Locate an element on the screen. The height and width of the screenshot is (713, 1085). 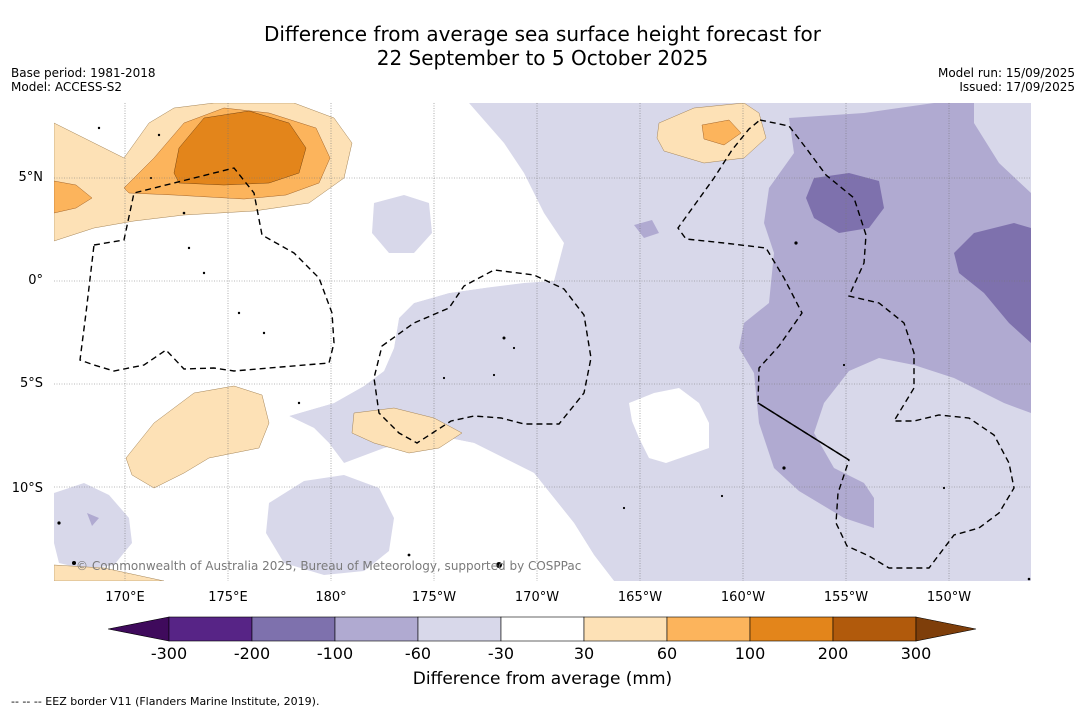
colorbar-tick: -60 is located at coordinates (418, 653).